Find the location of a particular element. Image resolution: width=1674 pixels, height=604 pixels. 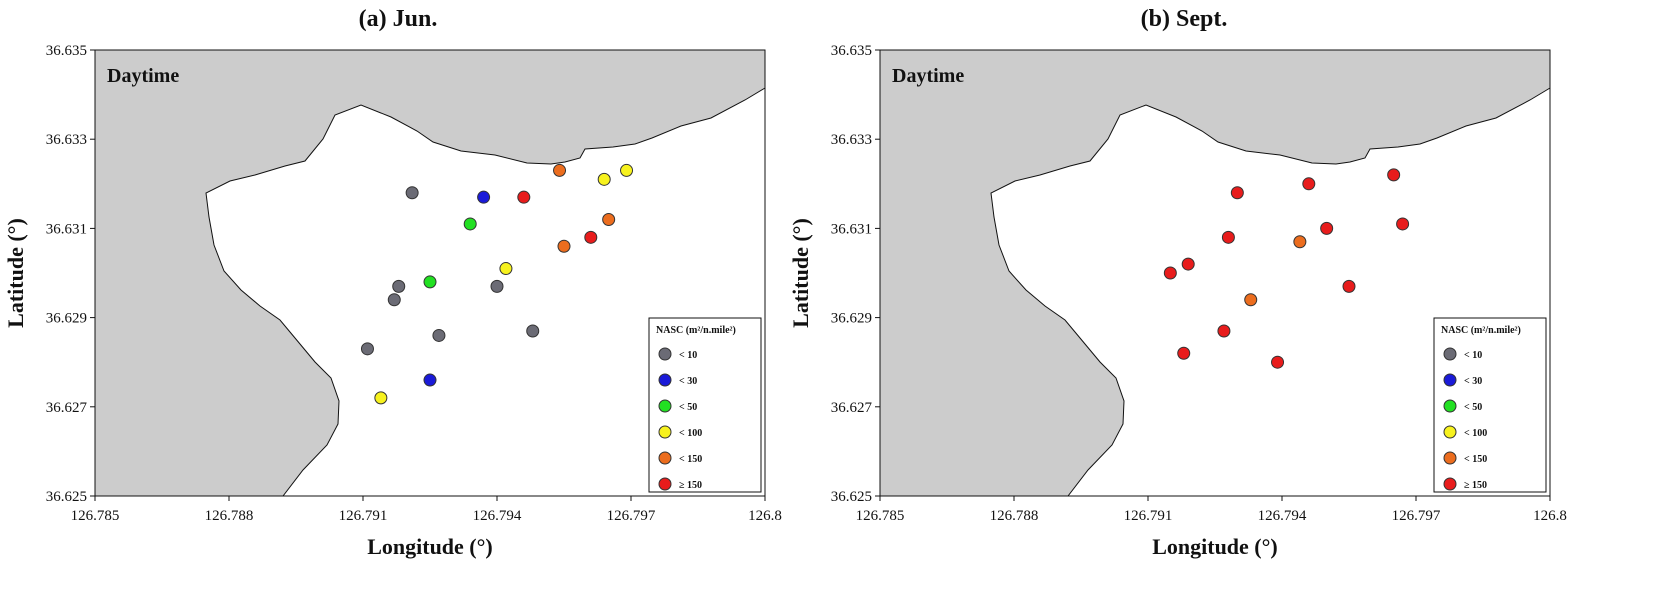

panel-title-jun: (a) Jun. is located at coordinates (398, 19).